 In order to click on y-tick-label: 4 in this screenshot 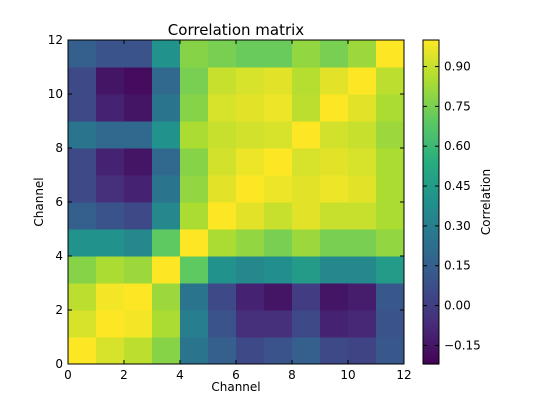, I will do `click(59, 256)`.